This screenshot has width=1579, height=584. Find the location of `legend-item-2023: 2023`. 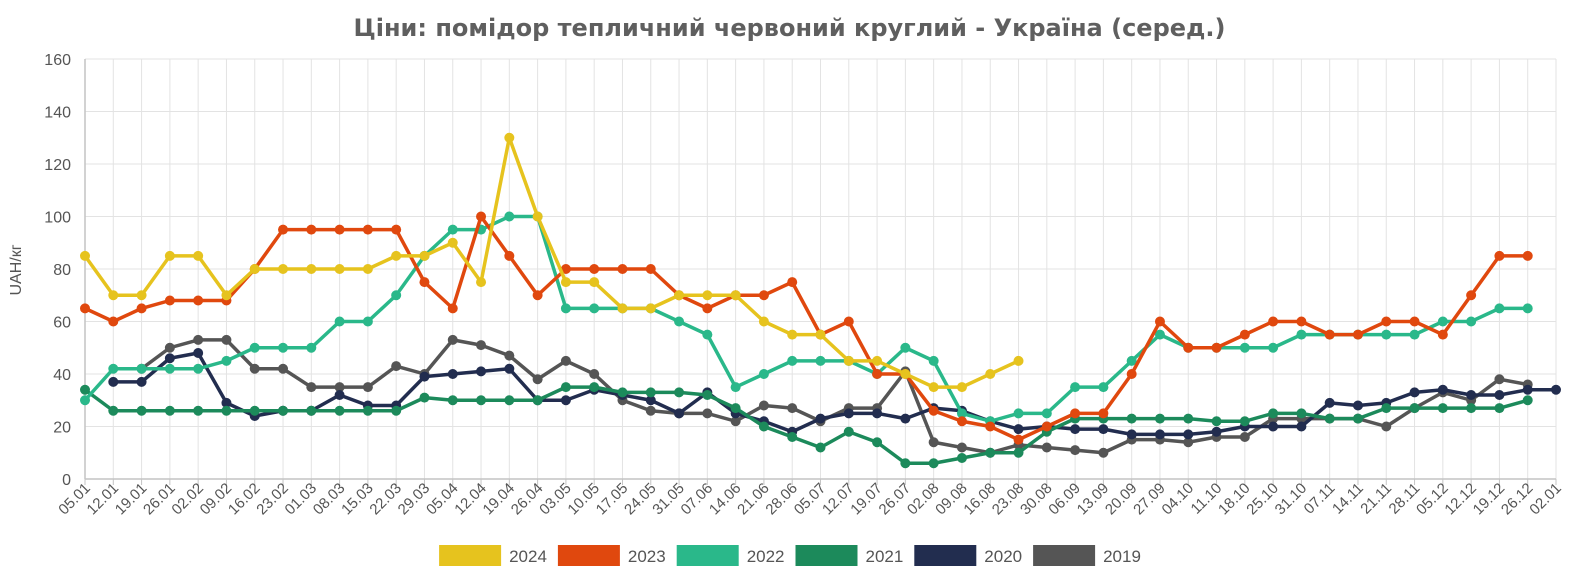

legend-item-2023: 2023 is located at coordinates (611, 555).